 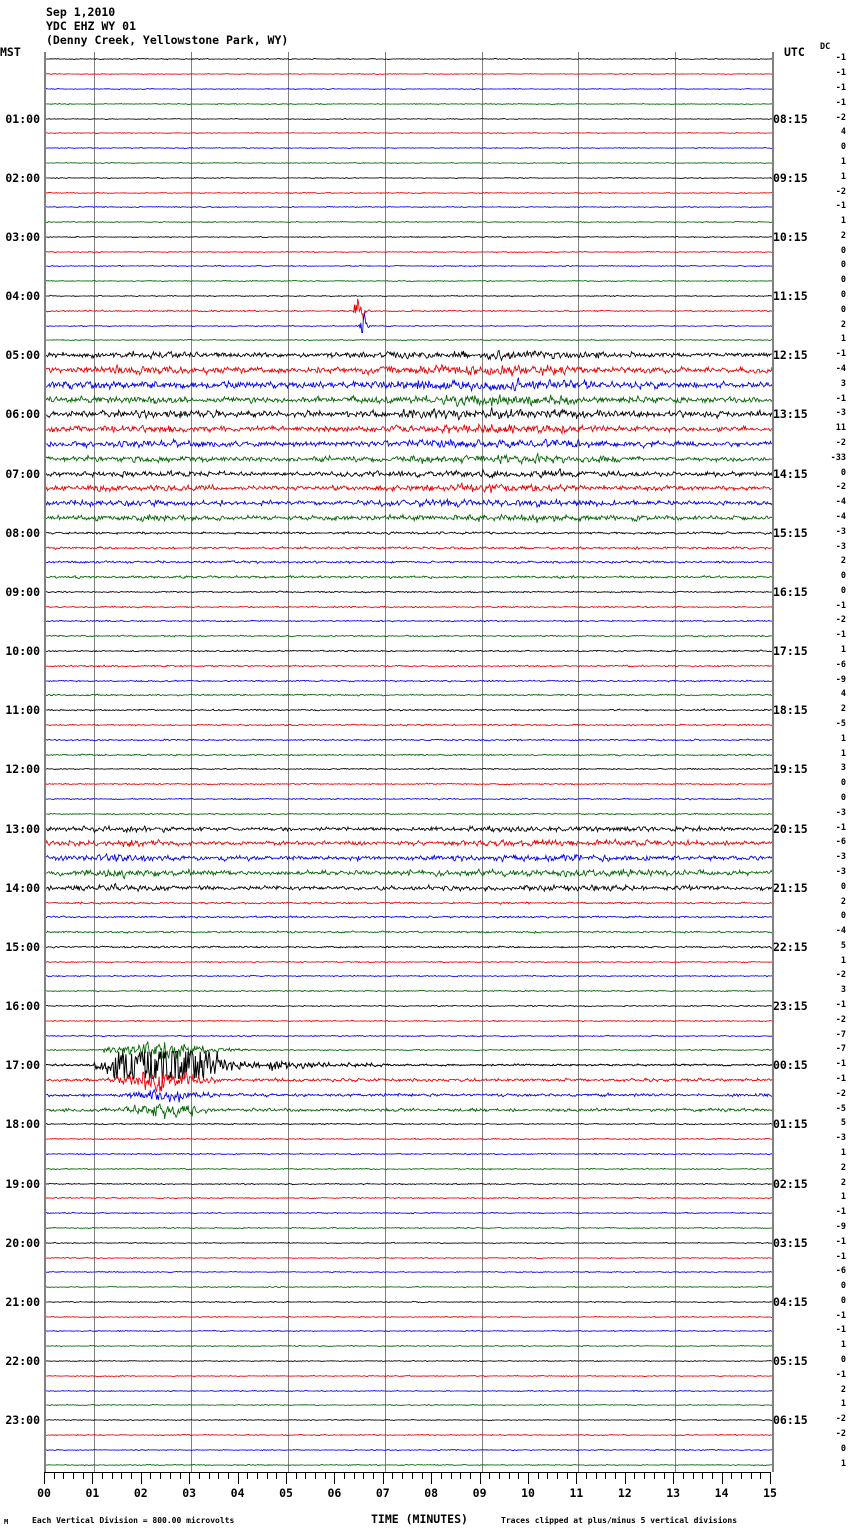 What do you see at coordinates (790, 414) in the screenshot?
I see `utc-time-label-13:15: 13:15` at bounding box center [790, 414].